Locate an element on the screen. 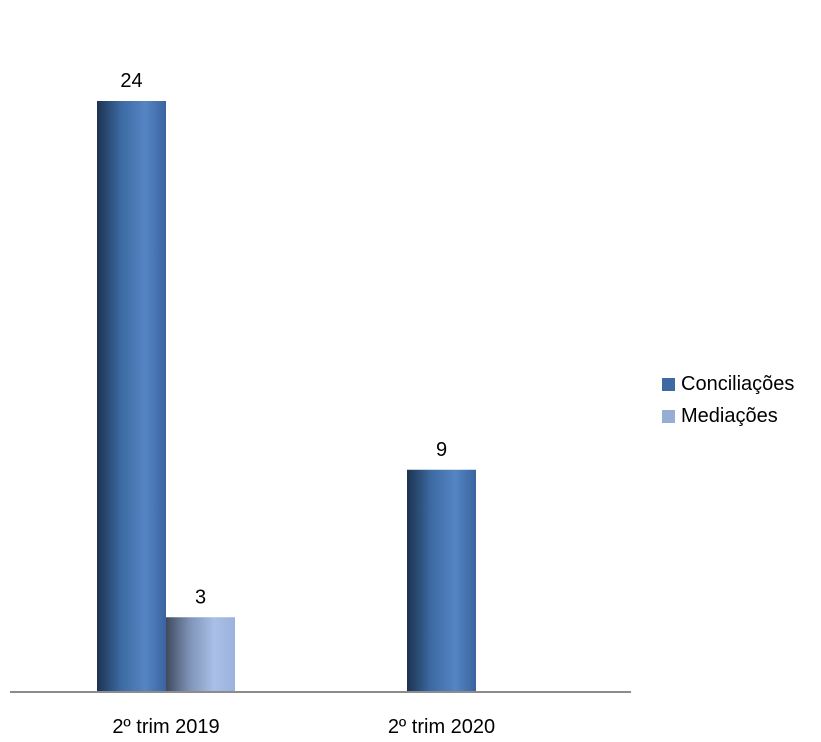 This screenshot has height=742, width=821. legend-item-mediacoes: Mediações is located at coordinates (728, 416).